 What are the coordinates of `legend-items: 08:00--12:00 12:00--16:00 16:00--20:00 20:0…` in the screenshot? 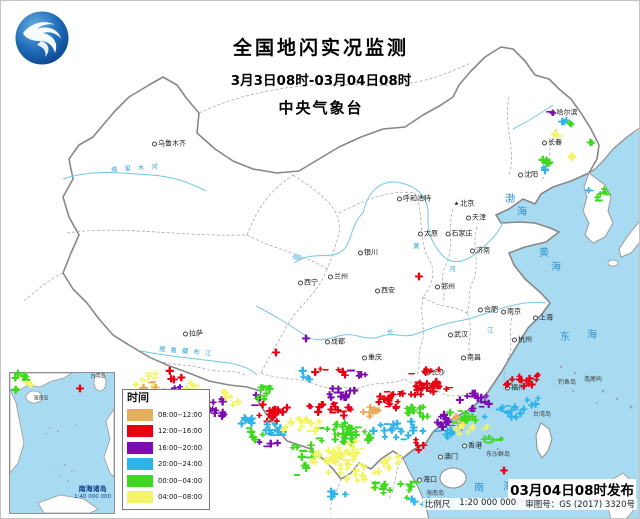 It's located at (168, 456).